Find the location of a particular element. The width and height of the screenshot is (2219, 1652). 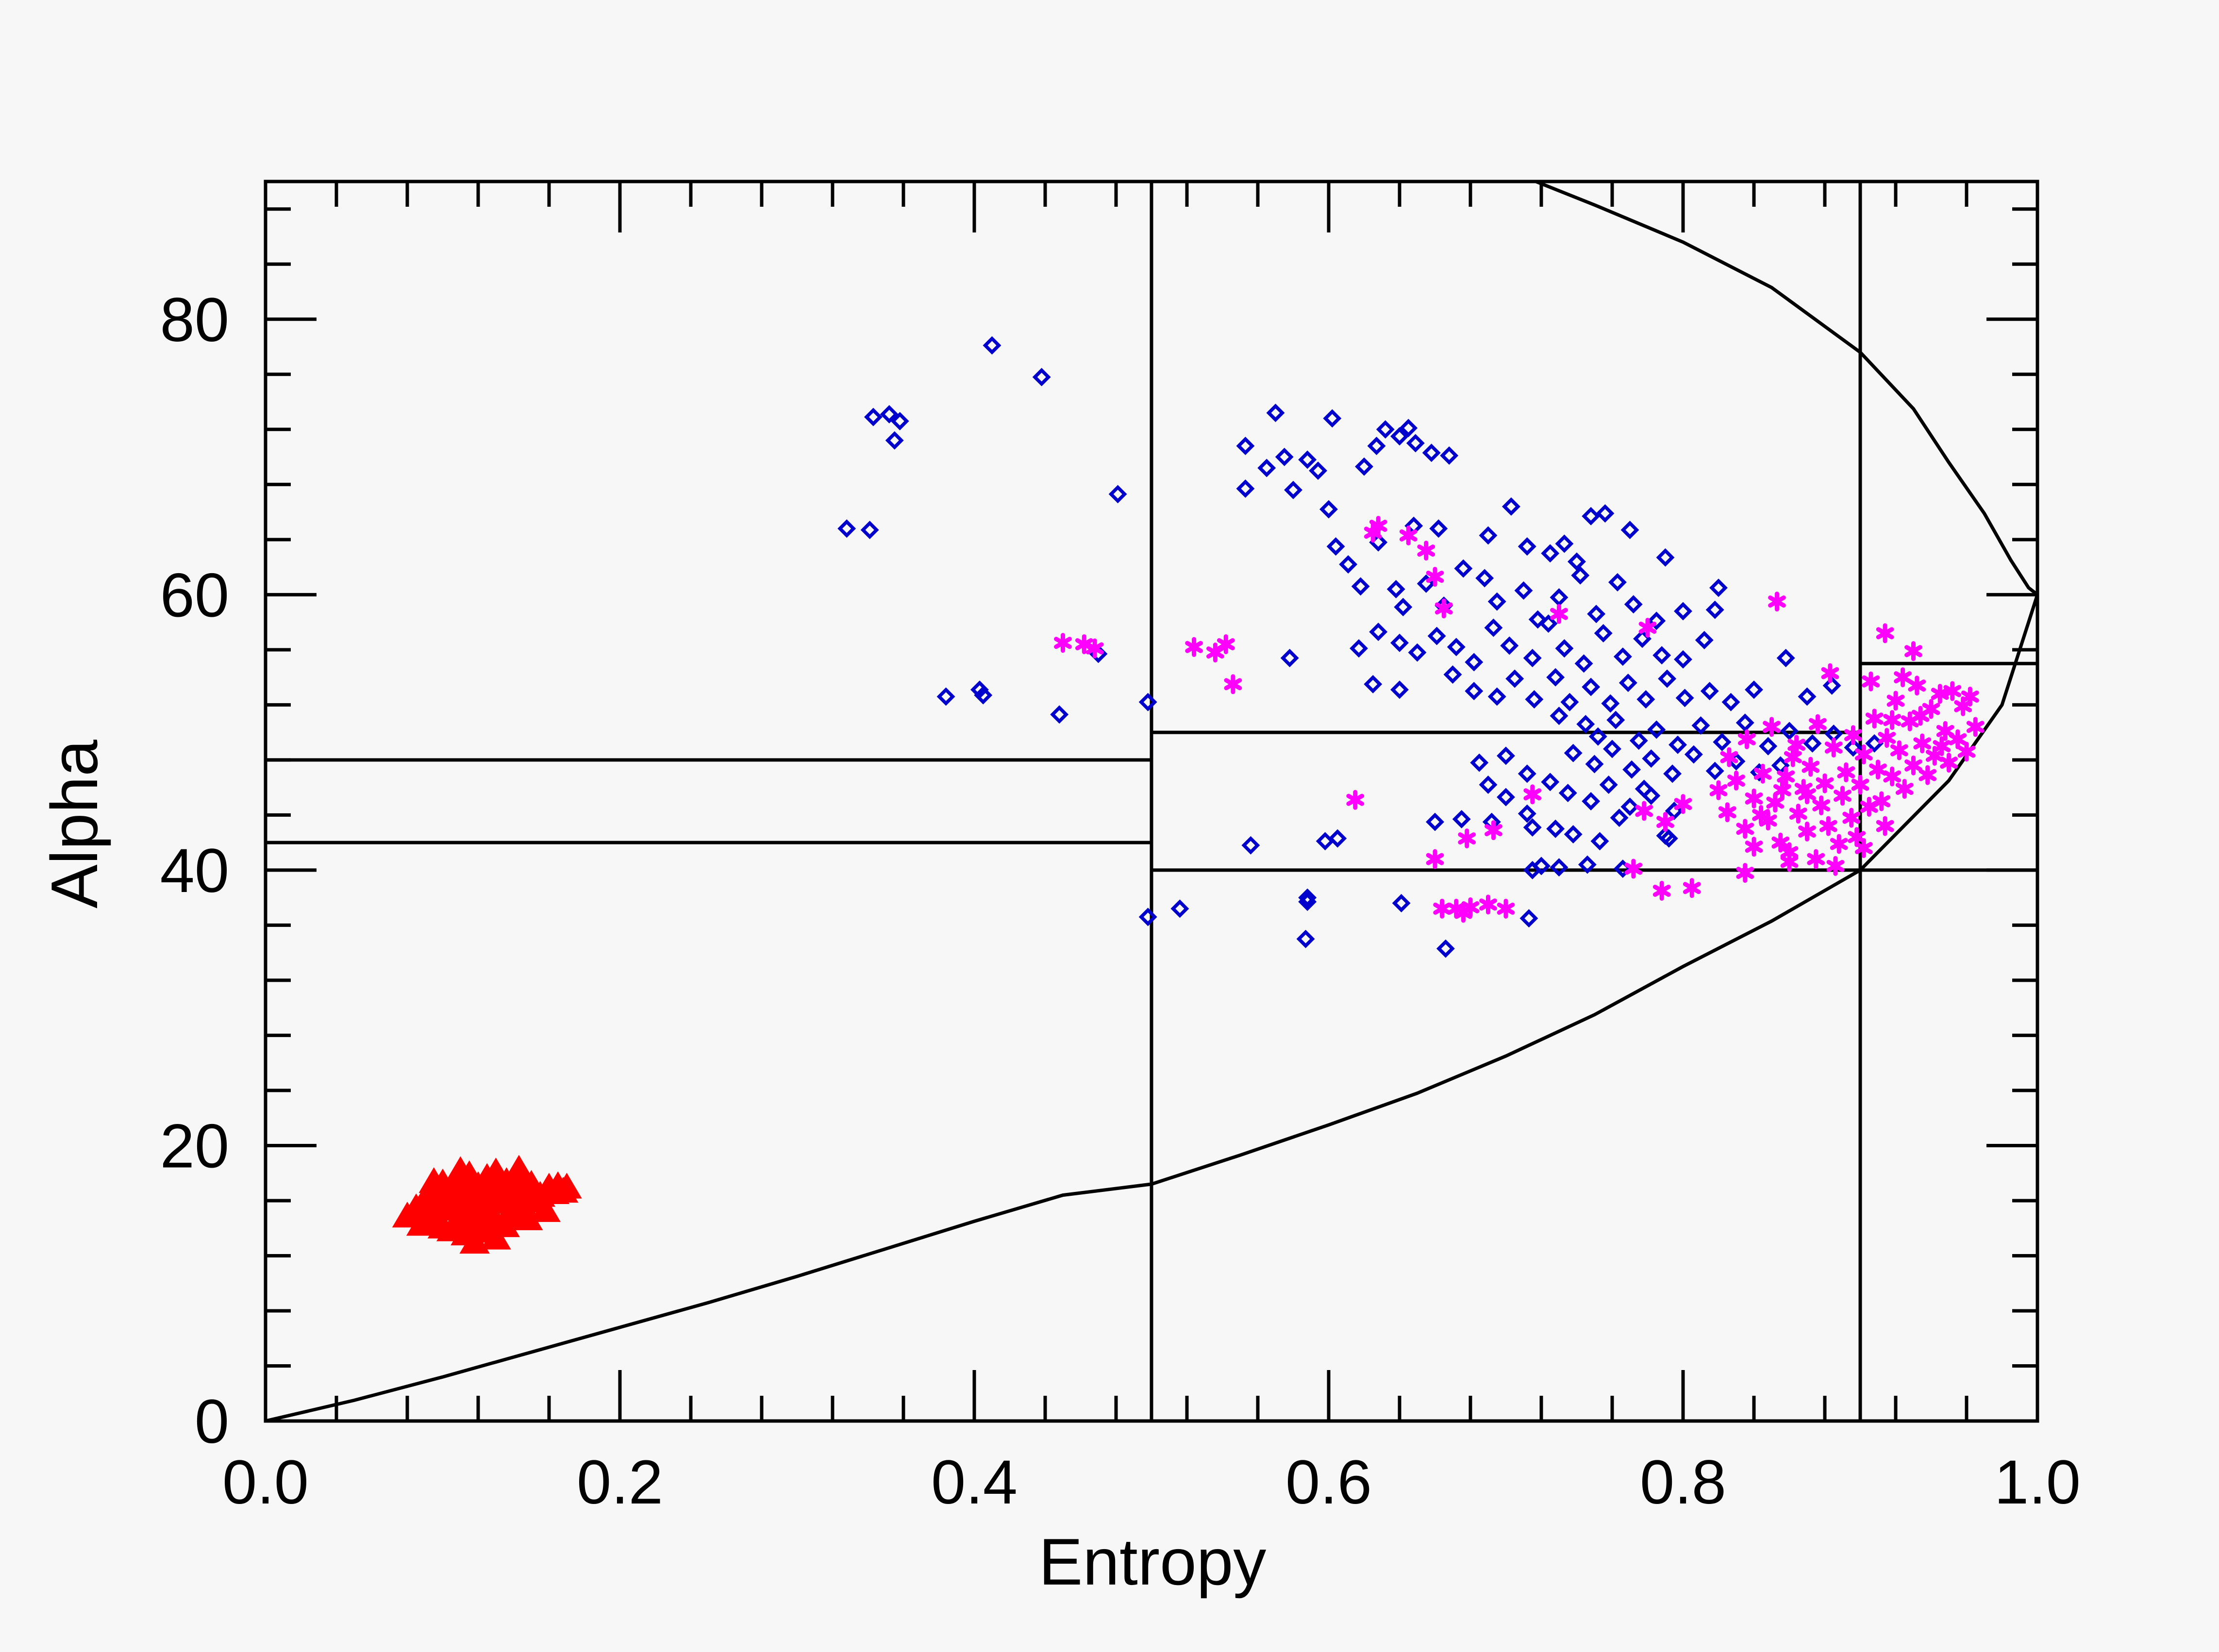

y-tick-label: 80 is located at coordinates (194, 320).